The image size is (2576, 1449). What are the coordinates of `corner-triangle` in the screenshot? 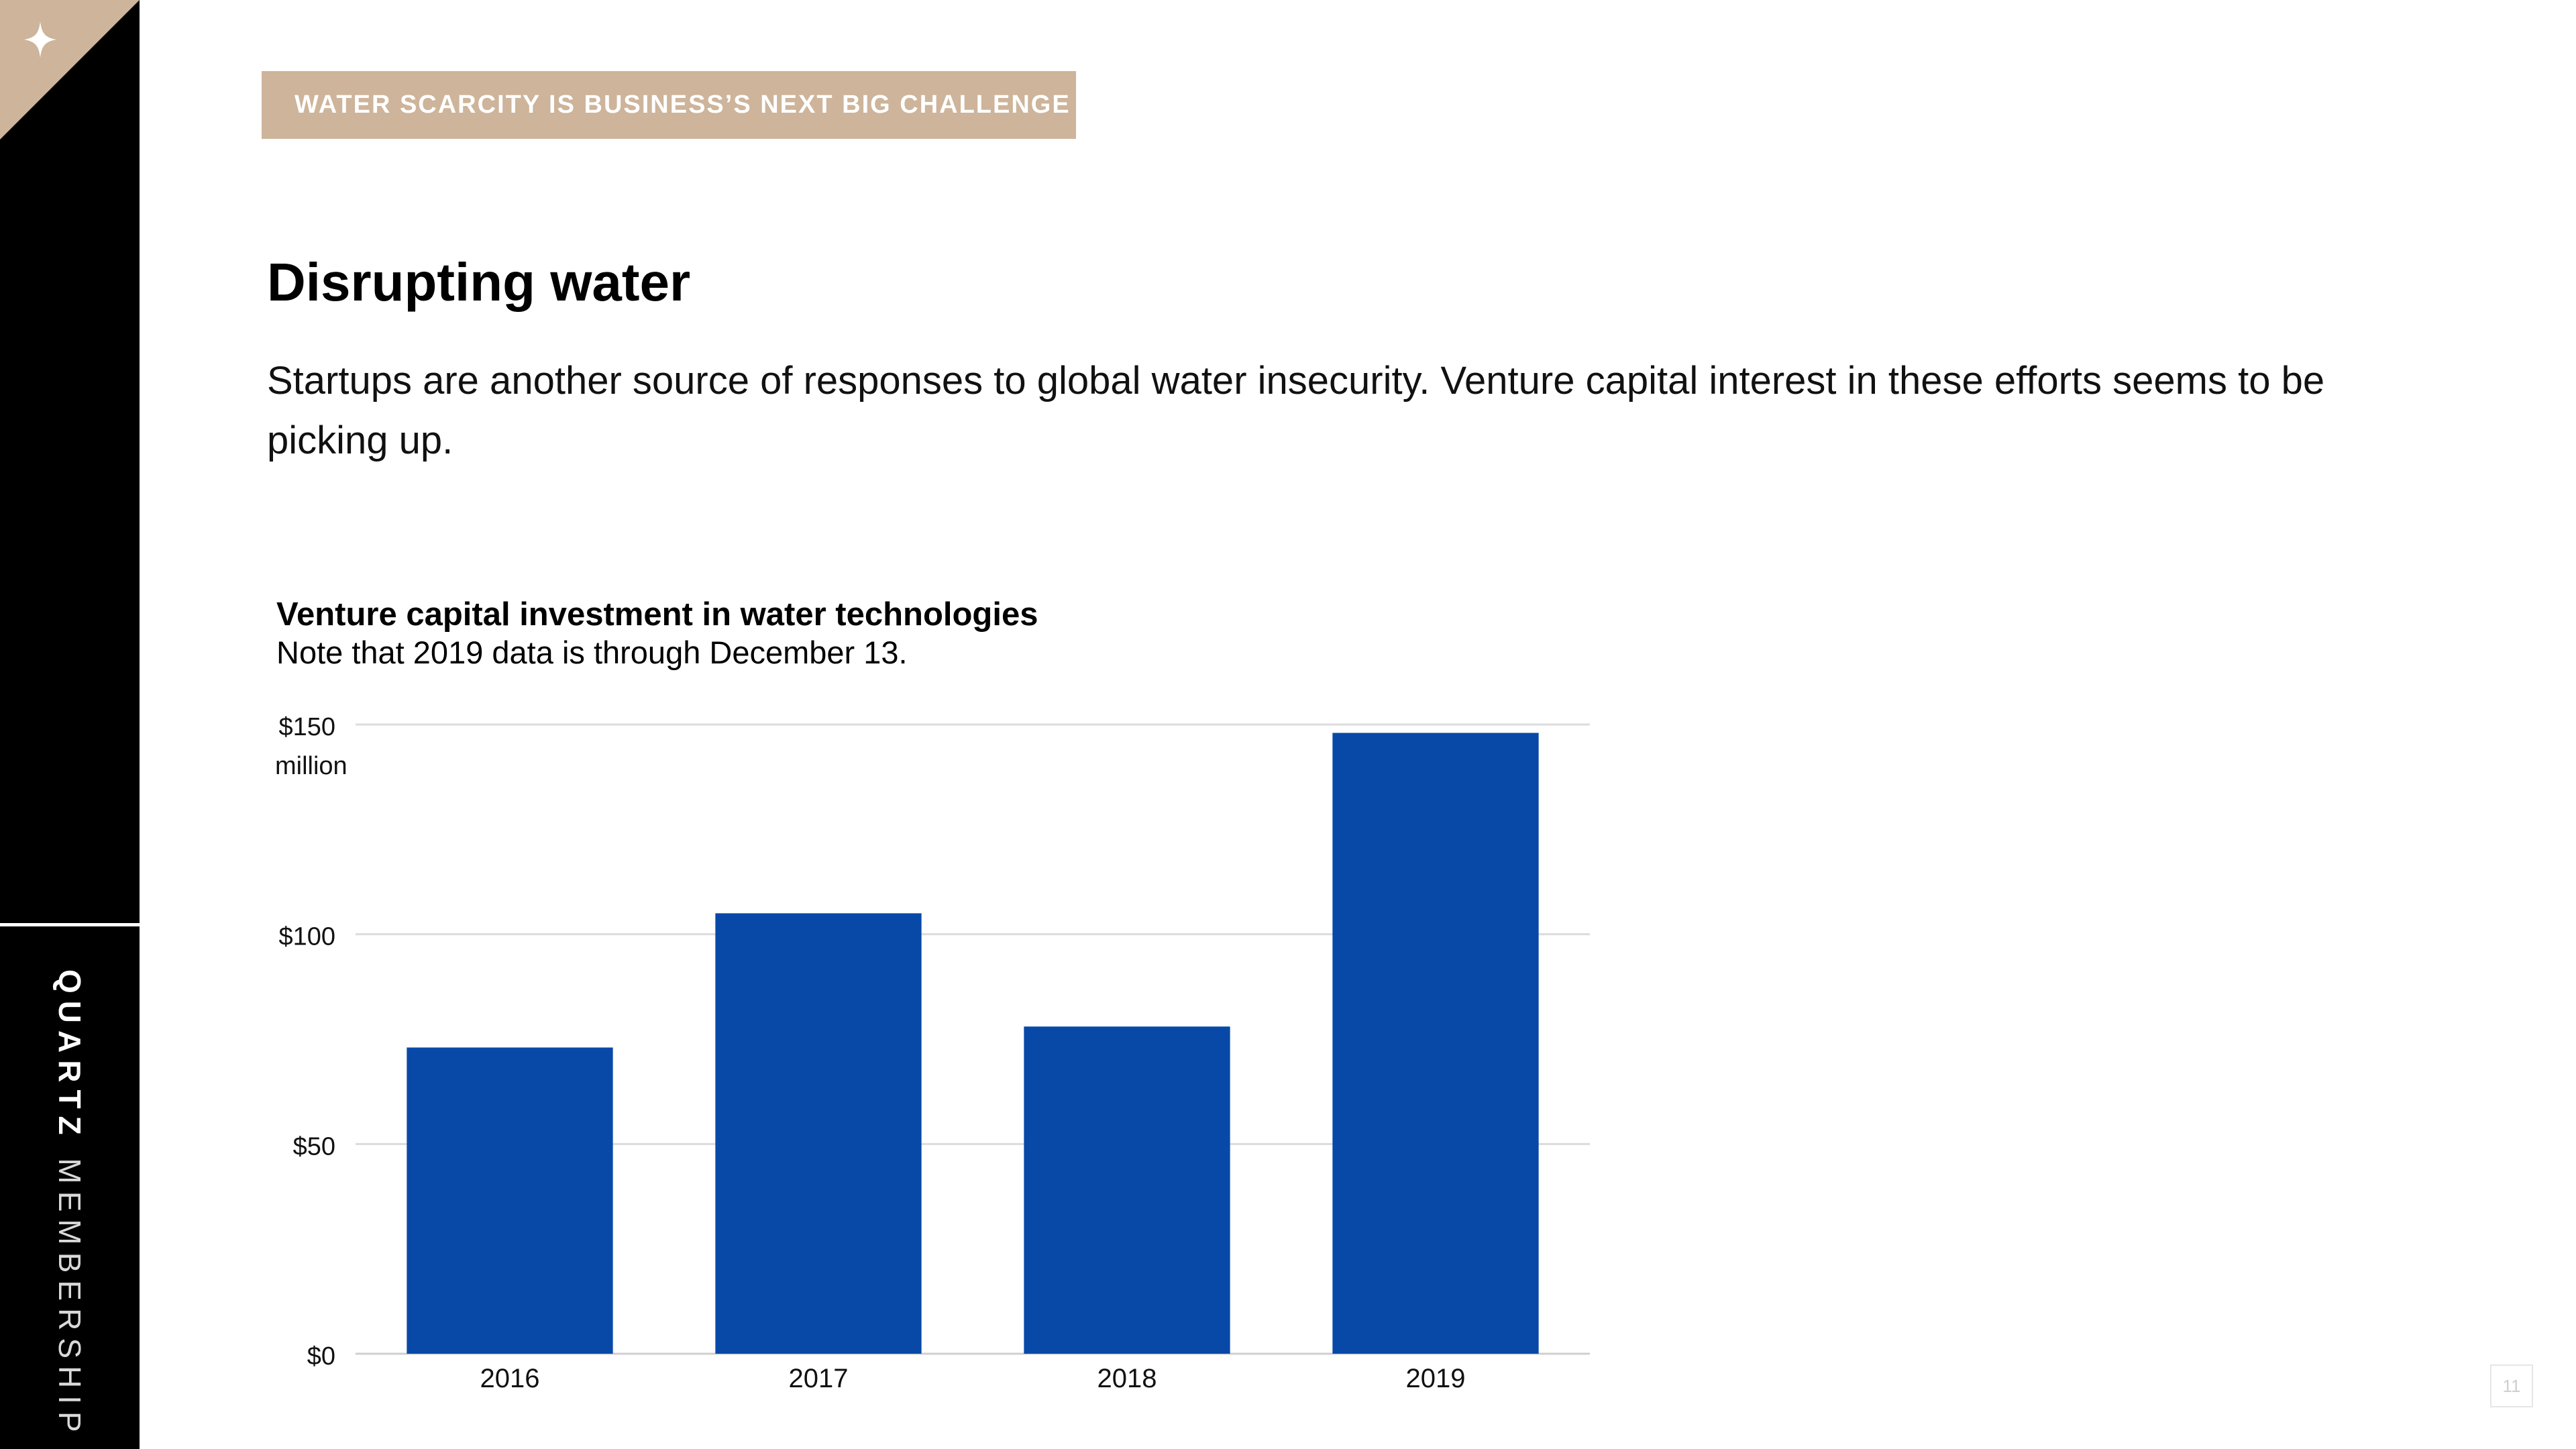 It's located at (70, 70).